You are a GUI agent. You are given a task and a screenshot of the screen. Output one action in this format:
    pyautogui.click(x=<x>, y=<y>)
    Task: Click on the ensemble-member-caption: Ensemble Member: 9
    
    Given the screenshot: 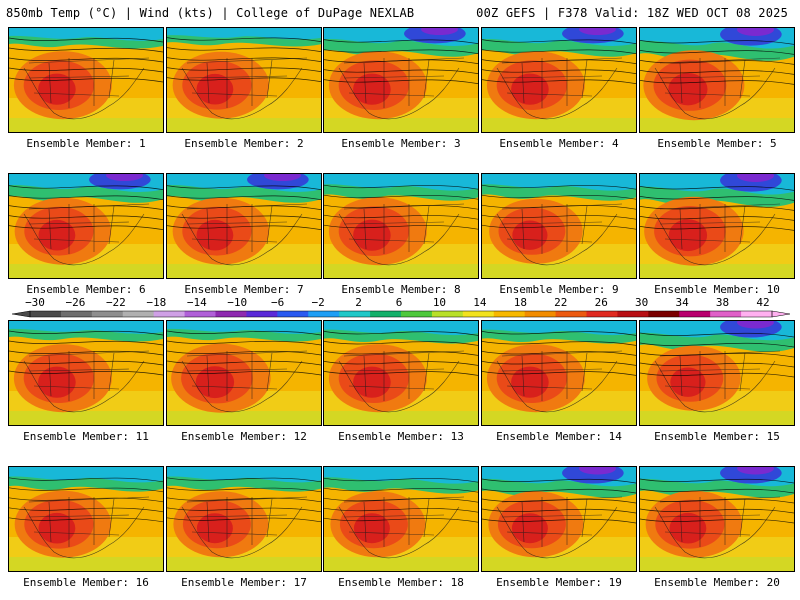 What is the action you would take?
    pyautogui.click(x=559, y=289)
    